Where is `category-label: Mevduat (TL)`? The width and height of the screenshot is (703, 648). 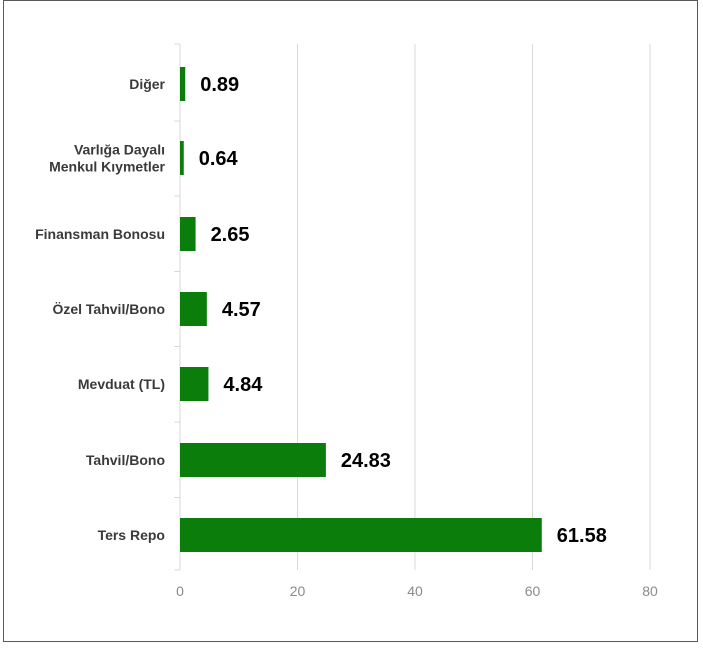
category-label: Mevduat (TL) is located at coordinates (121, 384).